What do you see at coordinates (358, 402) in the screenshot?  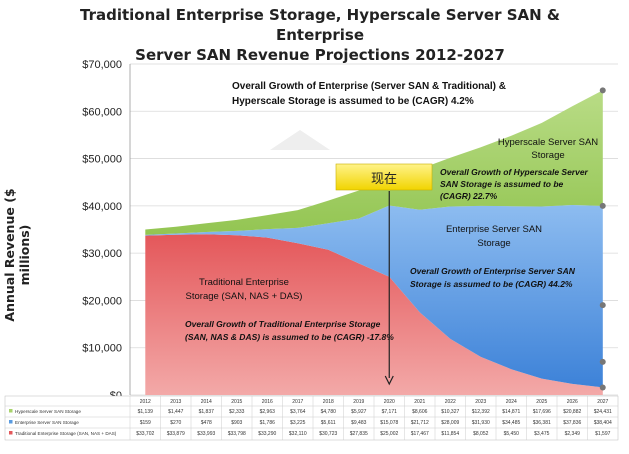 I see `x-tick-label: 2019` at bounding box center [358, 402].